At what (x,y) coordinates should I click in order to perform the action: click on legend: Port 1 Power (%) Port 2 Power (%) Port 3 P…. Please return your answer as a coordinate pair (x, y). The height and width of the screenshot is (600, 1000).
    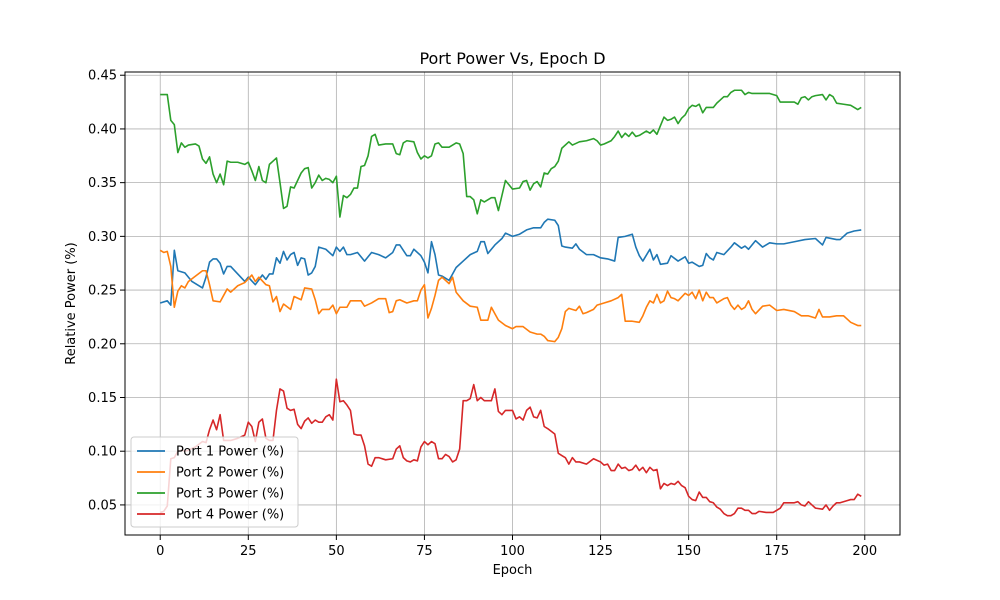
    Looking at the image, I should click on (214, 482).